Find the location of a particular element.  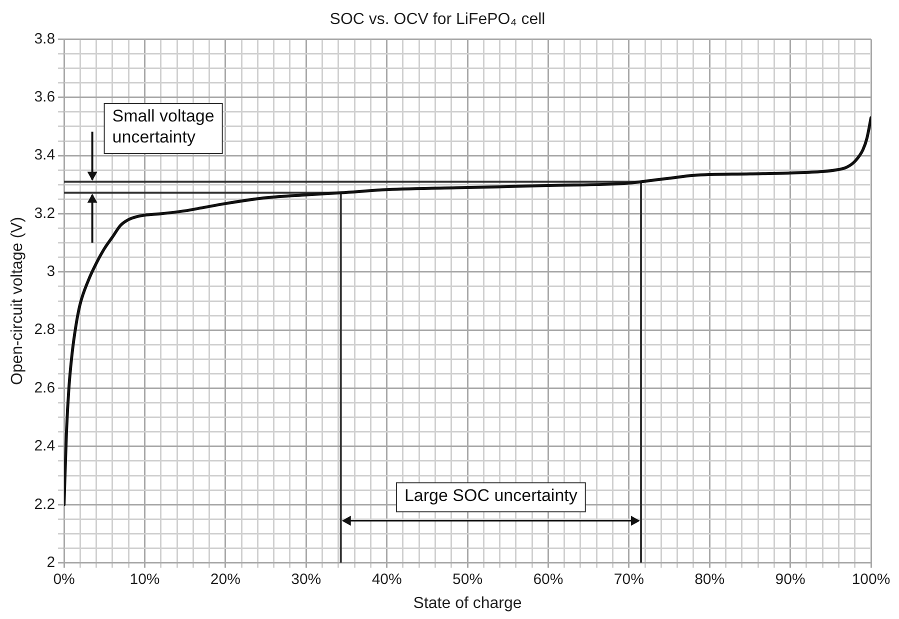

x-tick-label: 20% is located at coordinates (225, 579).